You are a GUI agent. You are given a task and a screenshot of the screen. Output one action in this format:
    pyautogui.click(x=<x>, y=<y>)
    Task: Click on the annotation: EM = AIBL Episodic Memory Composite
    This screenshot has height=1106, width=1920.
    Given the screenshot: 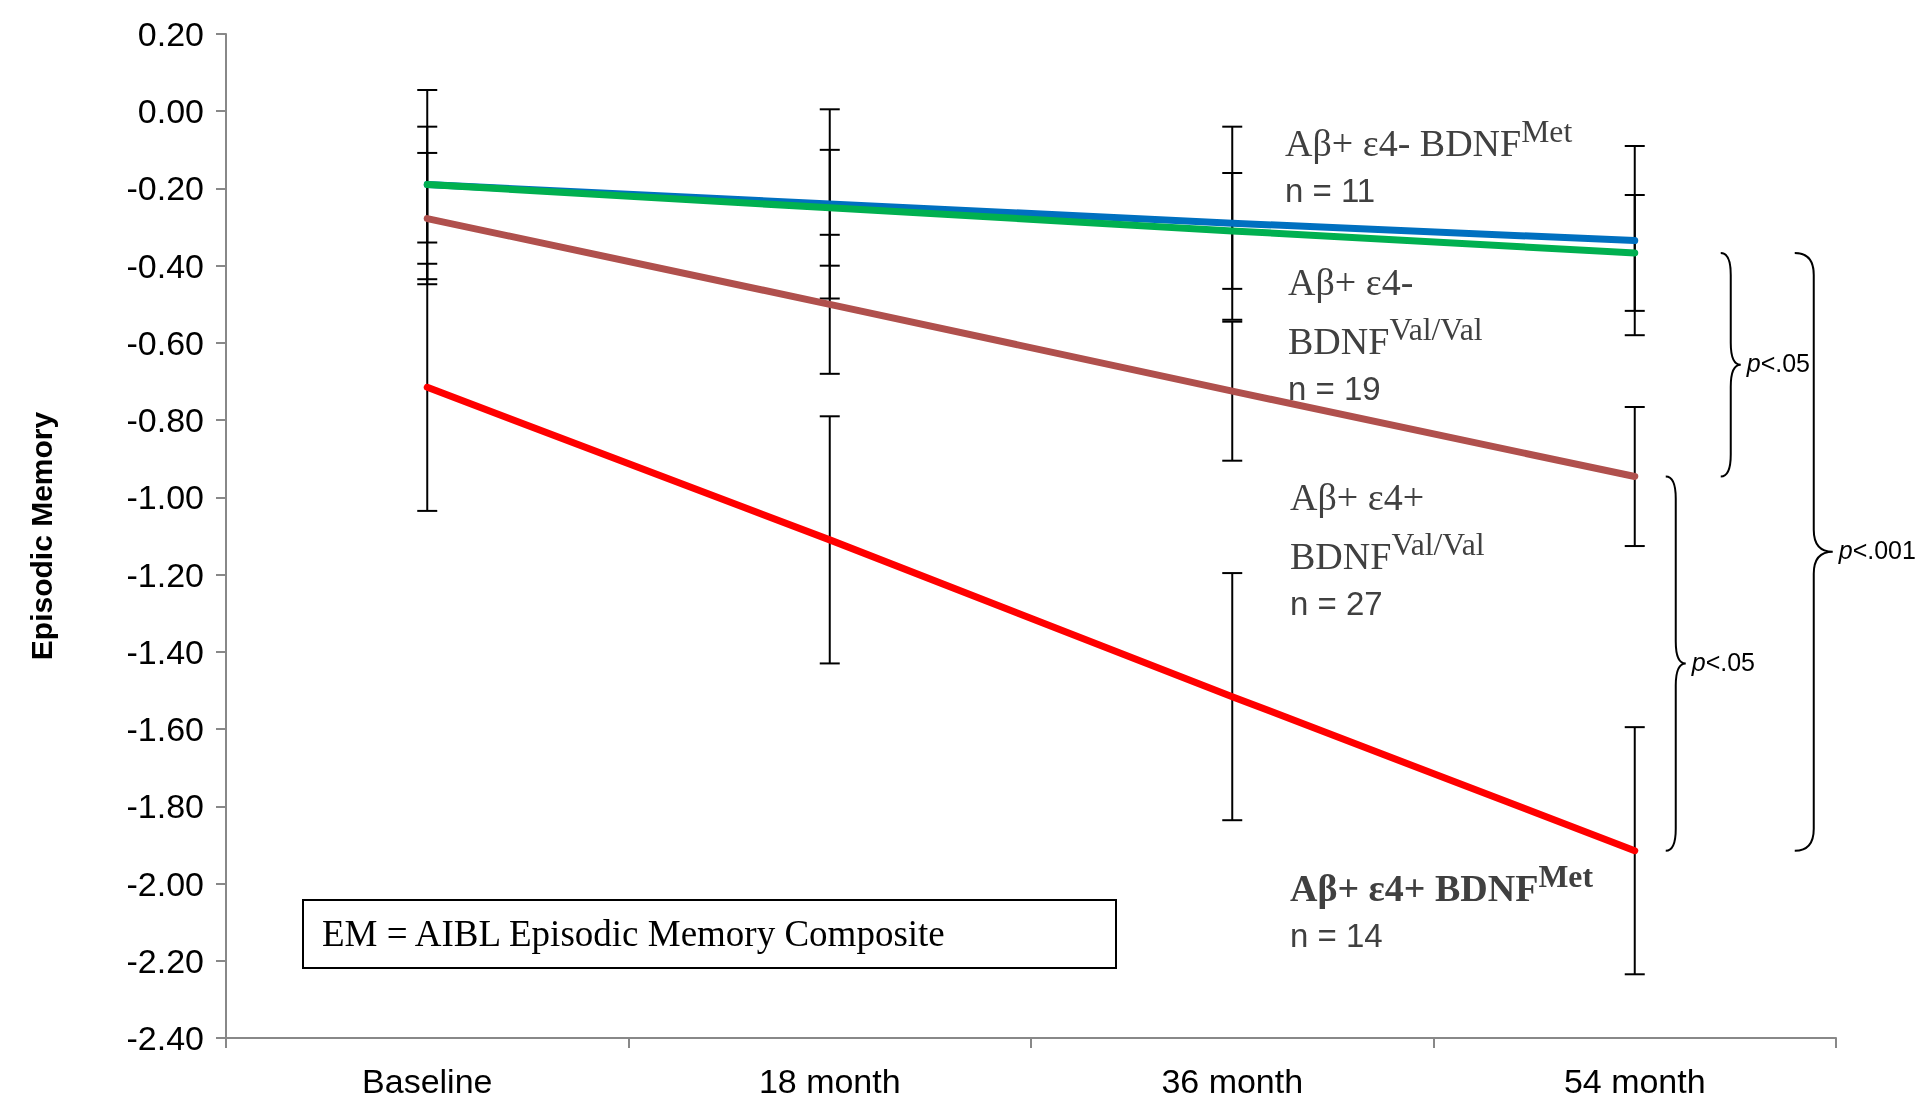 What is the action you would take?
    pyautogui.click(x=709, y=934)
    